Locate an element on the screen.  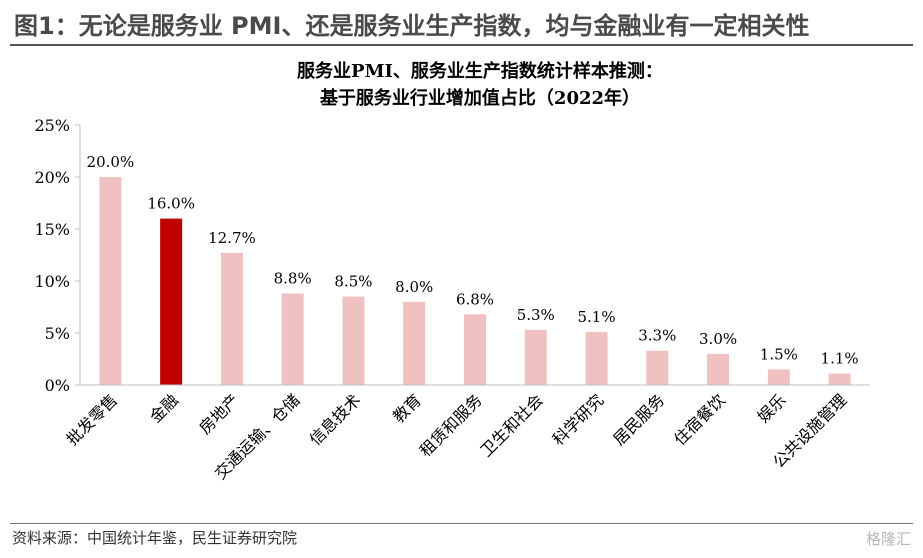
data-label: 6.8% is located at coordinates (475, 299).